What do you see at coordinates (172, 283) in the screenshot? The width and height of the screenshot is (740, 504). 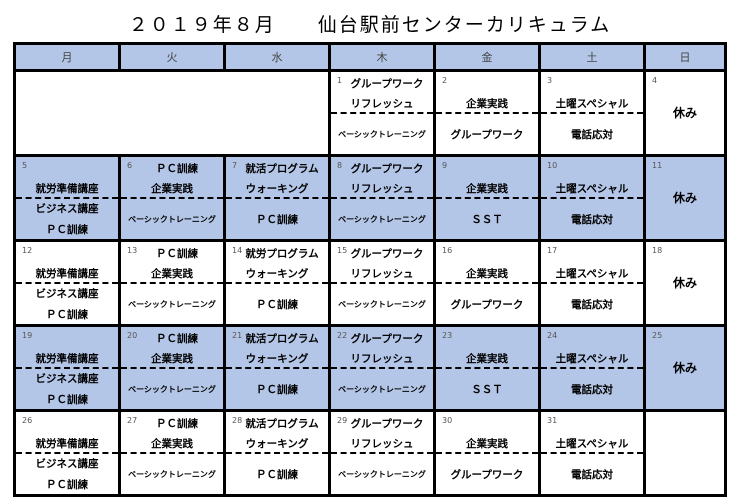 I see `day-cell: 13 ＰＣ訓練 企業実践 ベーシックトレーニング` at bounding box center [172, 283].